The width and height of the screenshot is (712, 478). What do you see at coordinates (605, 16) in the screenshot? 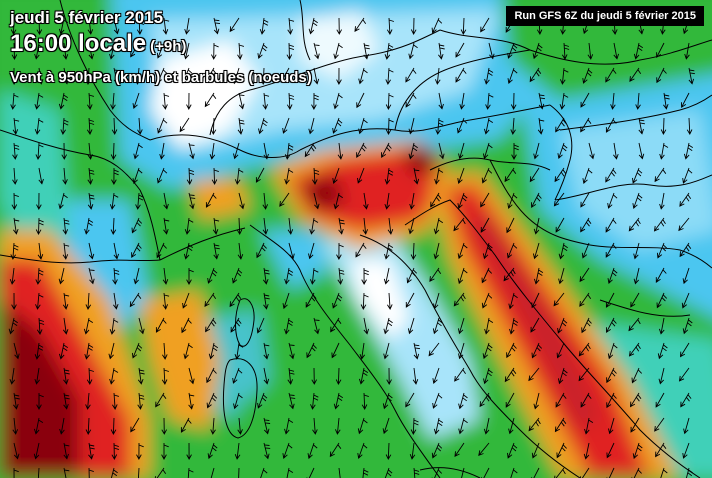
I see `model-run-label: Run GFS 6Z du jeudi 5 février 2015` at bounding box center [605, 16].